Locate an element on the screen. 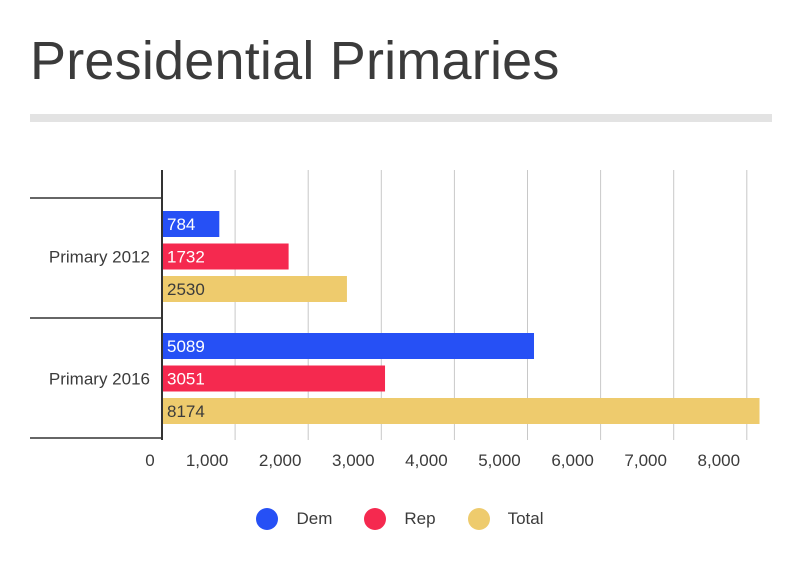 The height and width of the screenshot is (580, 800). x-tick-label: 7,000 is located at coordinates (645, 460).